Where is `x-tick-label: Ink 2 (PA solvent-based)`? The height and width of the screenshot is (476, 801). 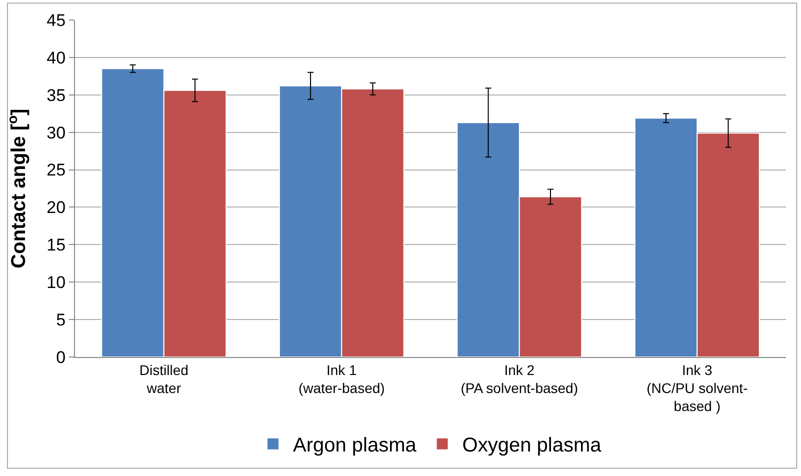 x-tick-label: Ink 2 (PA solvent-based) is located at coordinates (519, 379).